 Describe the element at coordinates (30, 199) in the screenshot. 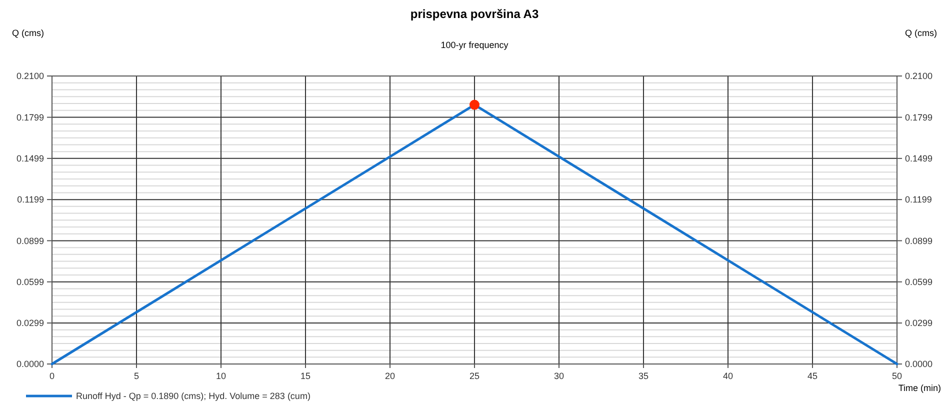

I see `y-tick-label: 0.1199` at that location.